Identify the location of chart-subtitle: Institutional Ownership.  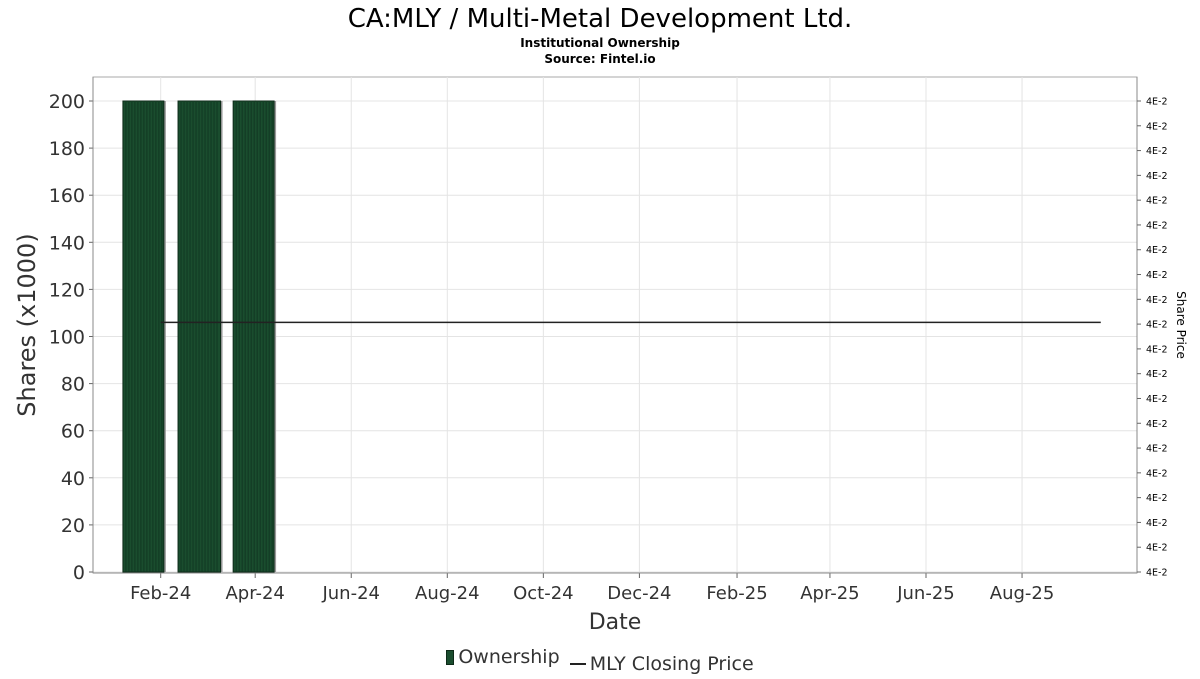
(600, 43).